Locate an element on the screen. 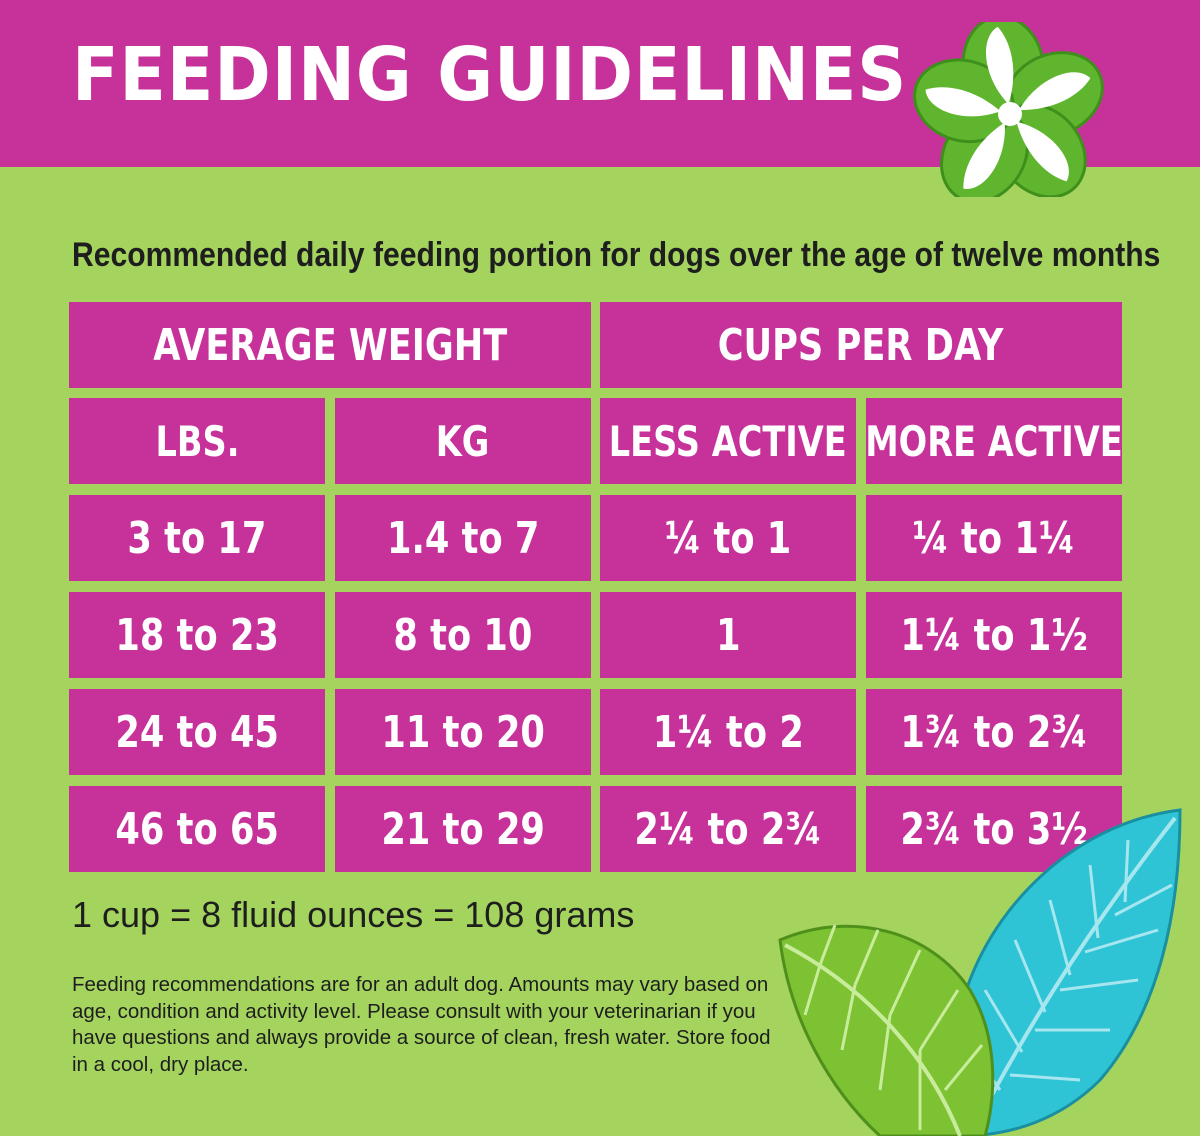 Image resolution: width=1200 pixels, height=1136 pixels. table-cell: 11 to 20 is located at coordinates (463, 732).